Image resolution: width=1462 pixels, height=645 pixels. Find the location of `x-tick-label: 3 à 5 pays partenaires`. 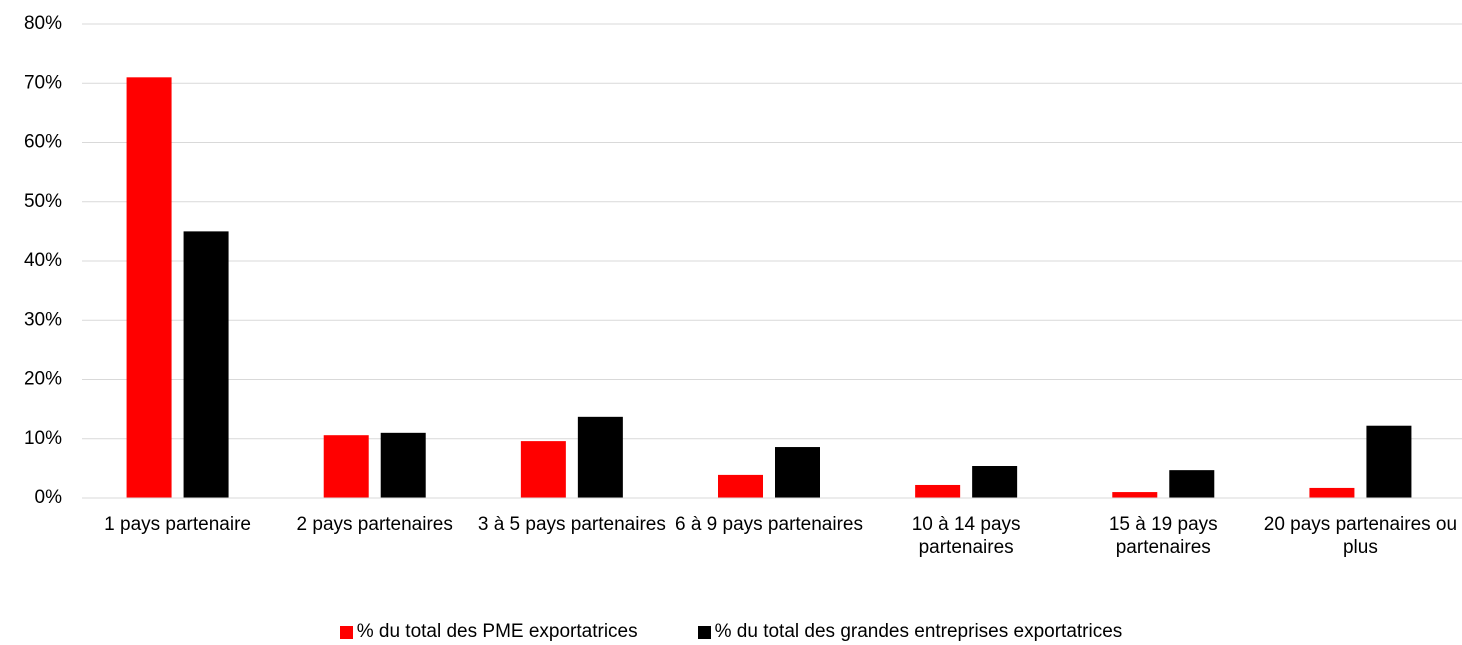

x-tick-label: 3 à 5 pays partenaires is located at coordinates (571, 524).